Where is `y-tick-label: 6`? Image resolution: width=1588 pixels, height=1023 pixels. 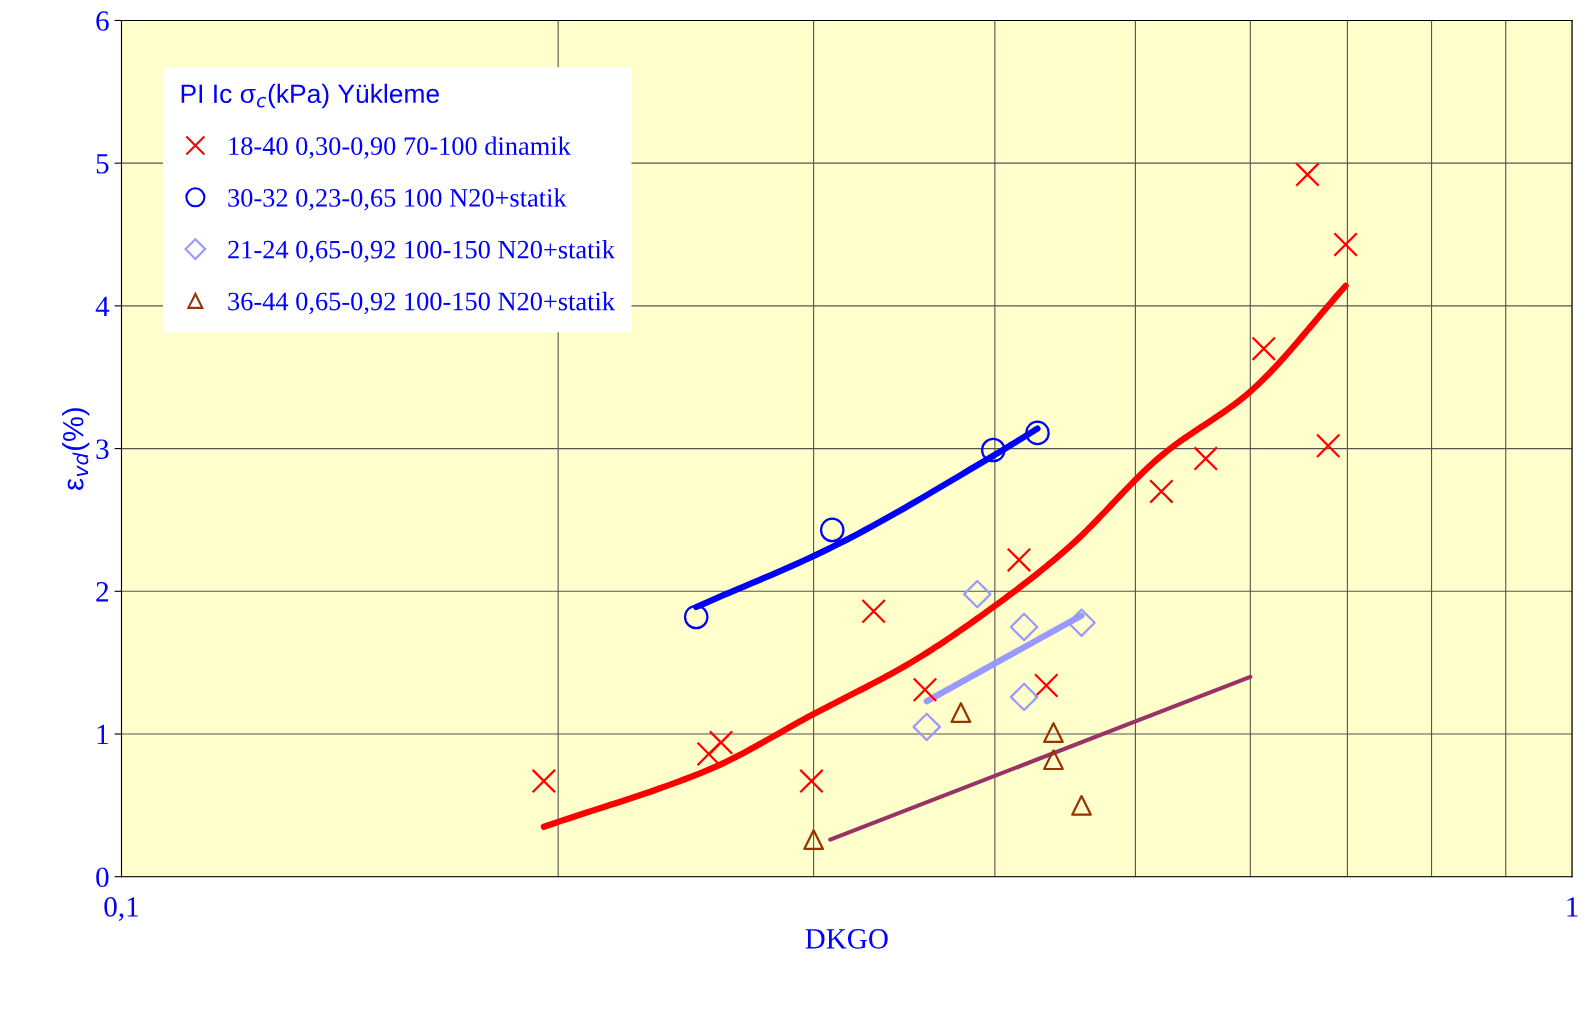 y-tick-label: 6 is located at coordinates (102, 21).